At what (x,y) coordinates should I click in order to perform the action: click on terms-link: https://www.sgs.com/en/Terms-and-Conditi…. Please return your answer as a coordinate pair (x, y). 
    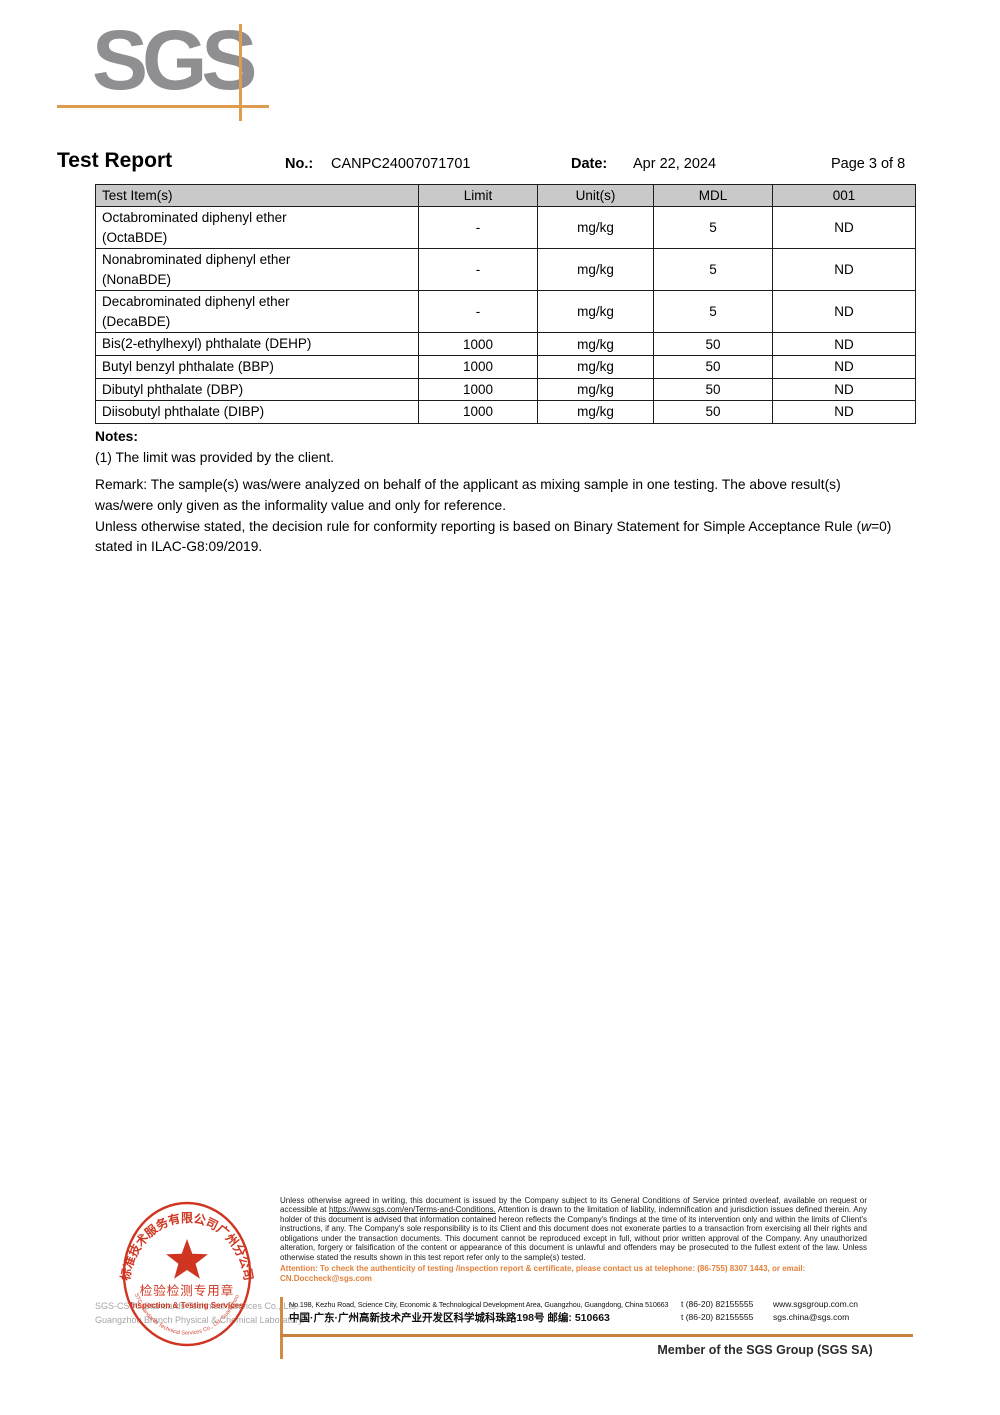
    Looking at the image, I should click on (412, 1210).